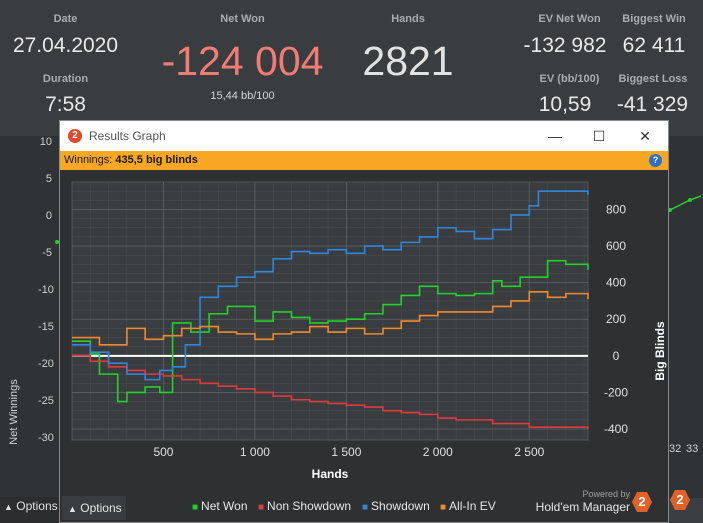 This screenshot has height=523, width=703. I want to click on bg-y-tick: 0, so click(48, 216).